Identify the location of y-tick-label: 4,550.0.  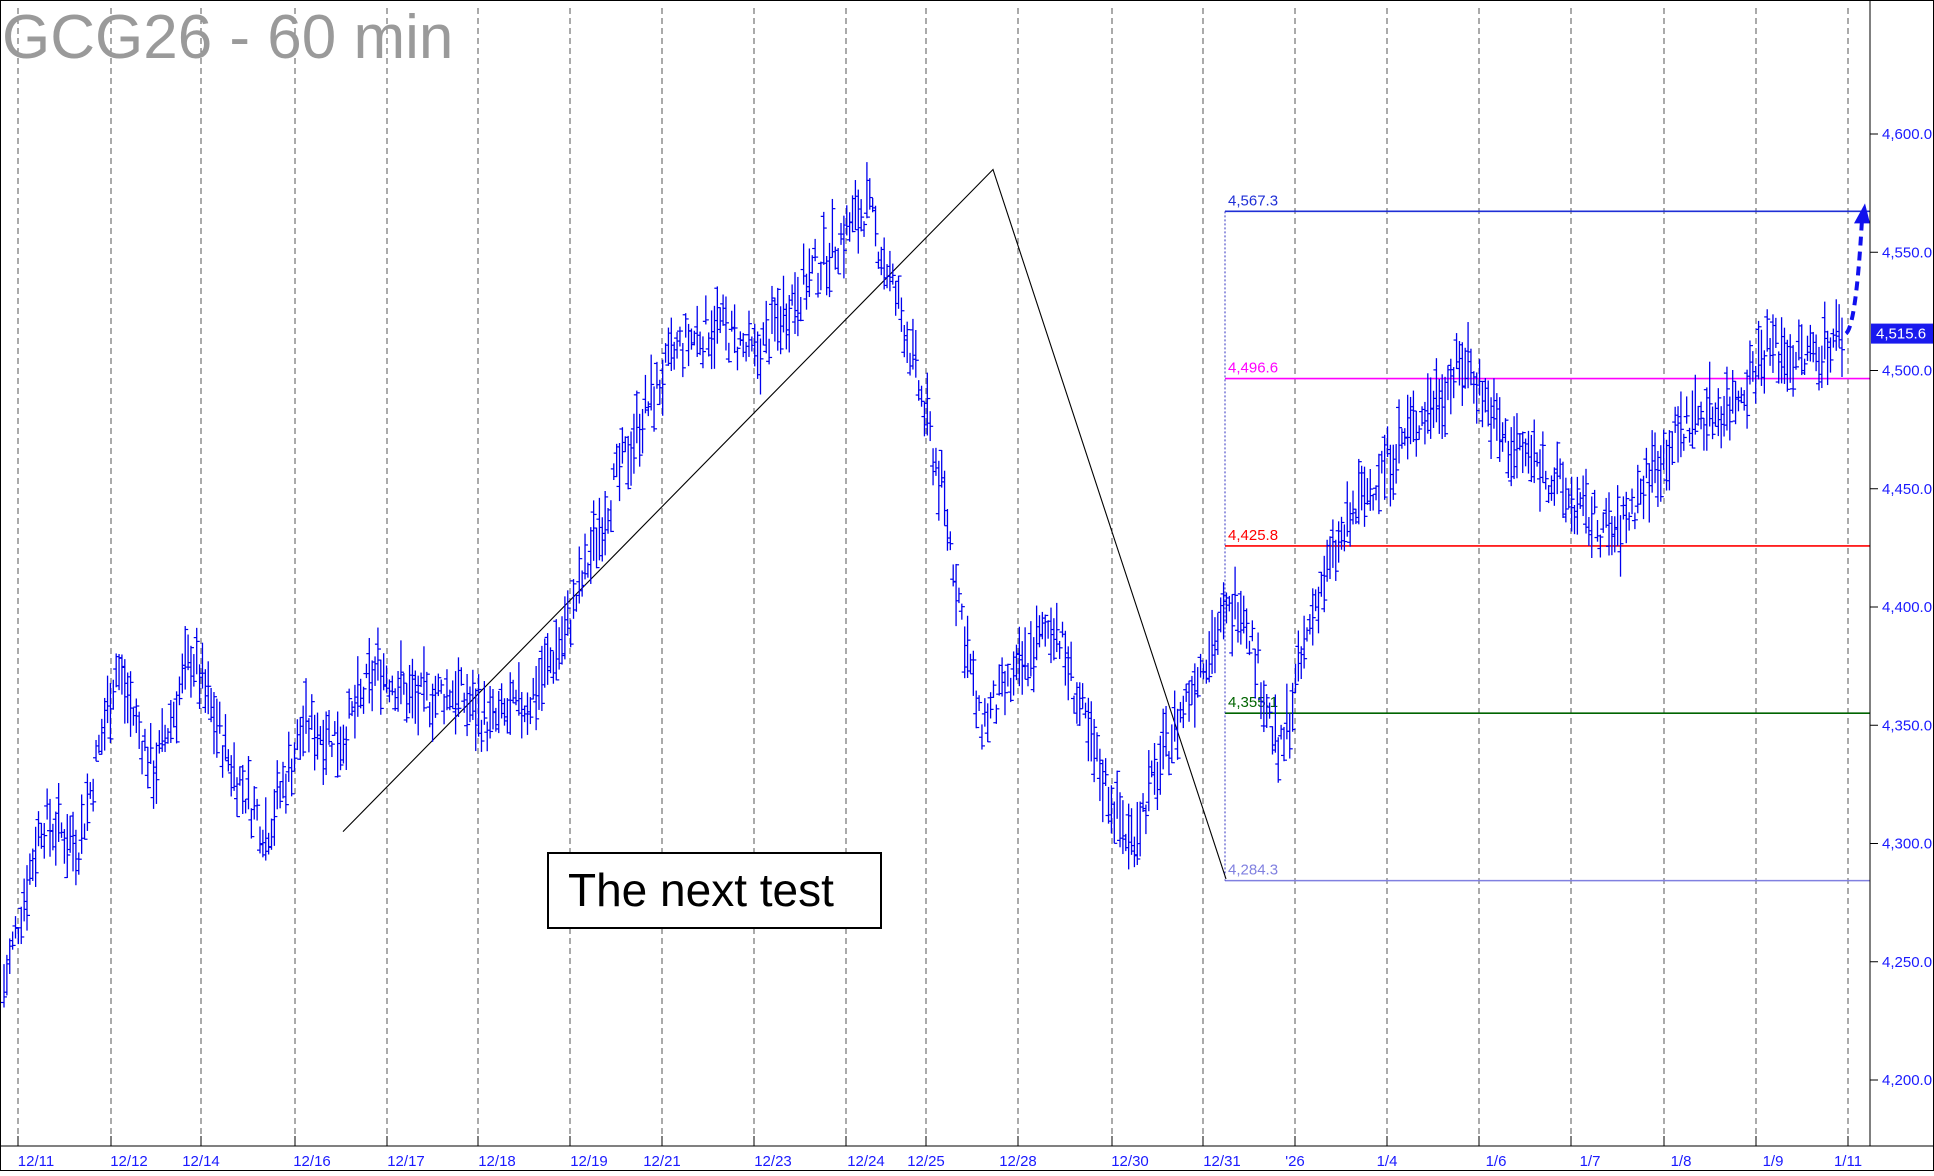
(1907, 252).